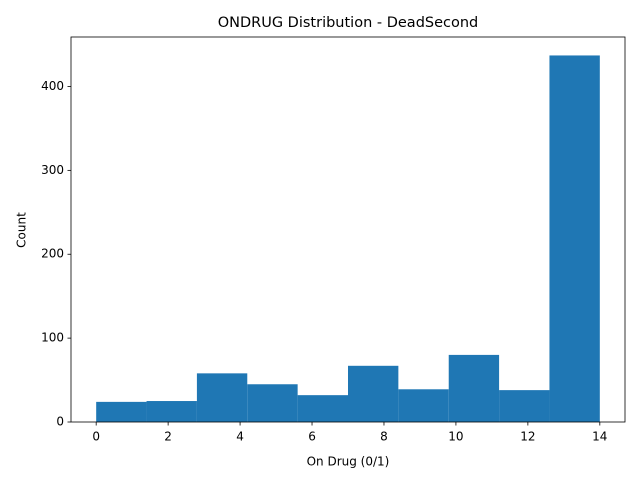 This screenshot has height=480, width=640. What do you see at coordinates (22, 230) in the screenshot?
I see `y-axis-label: Count` at bounding box center [22, 230].